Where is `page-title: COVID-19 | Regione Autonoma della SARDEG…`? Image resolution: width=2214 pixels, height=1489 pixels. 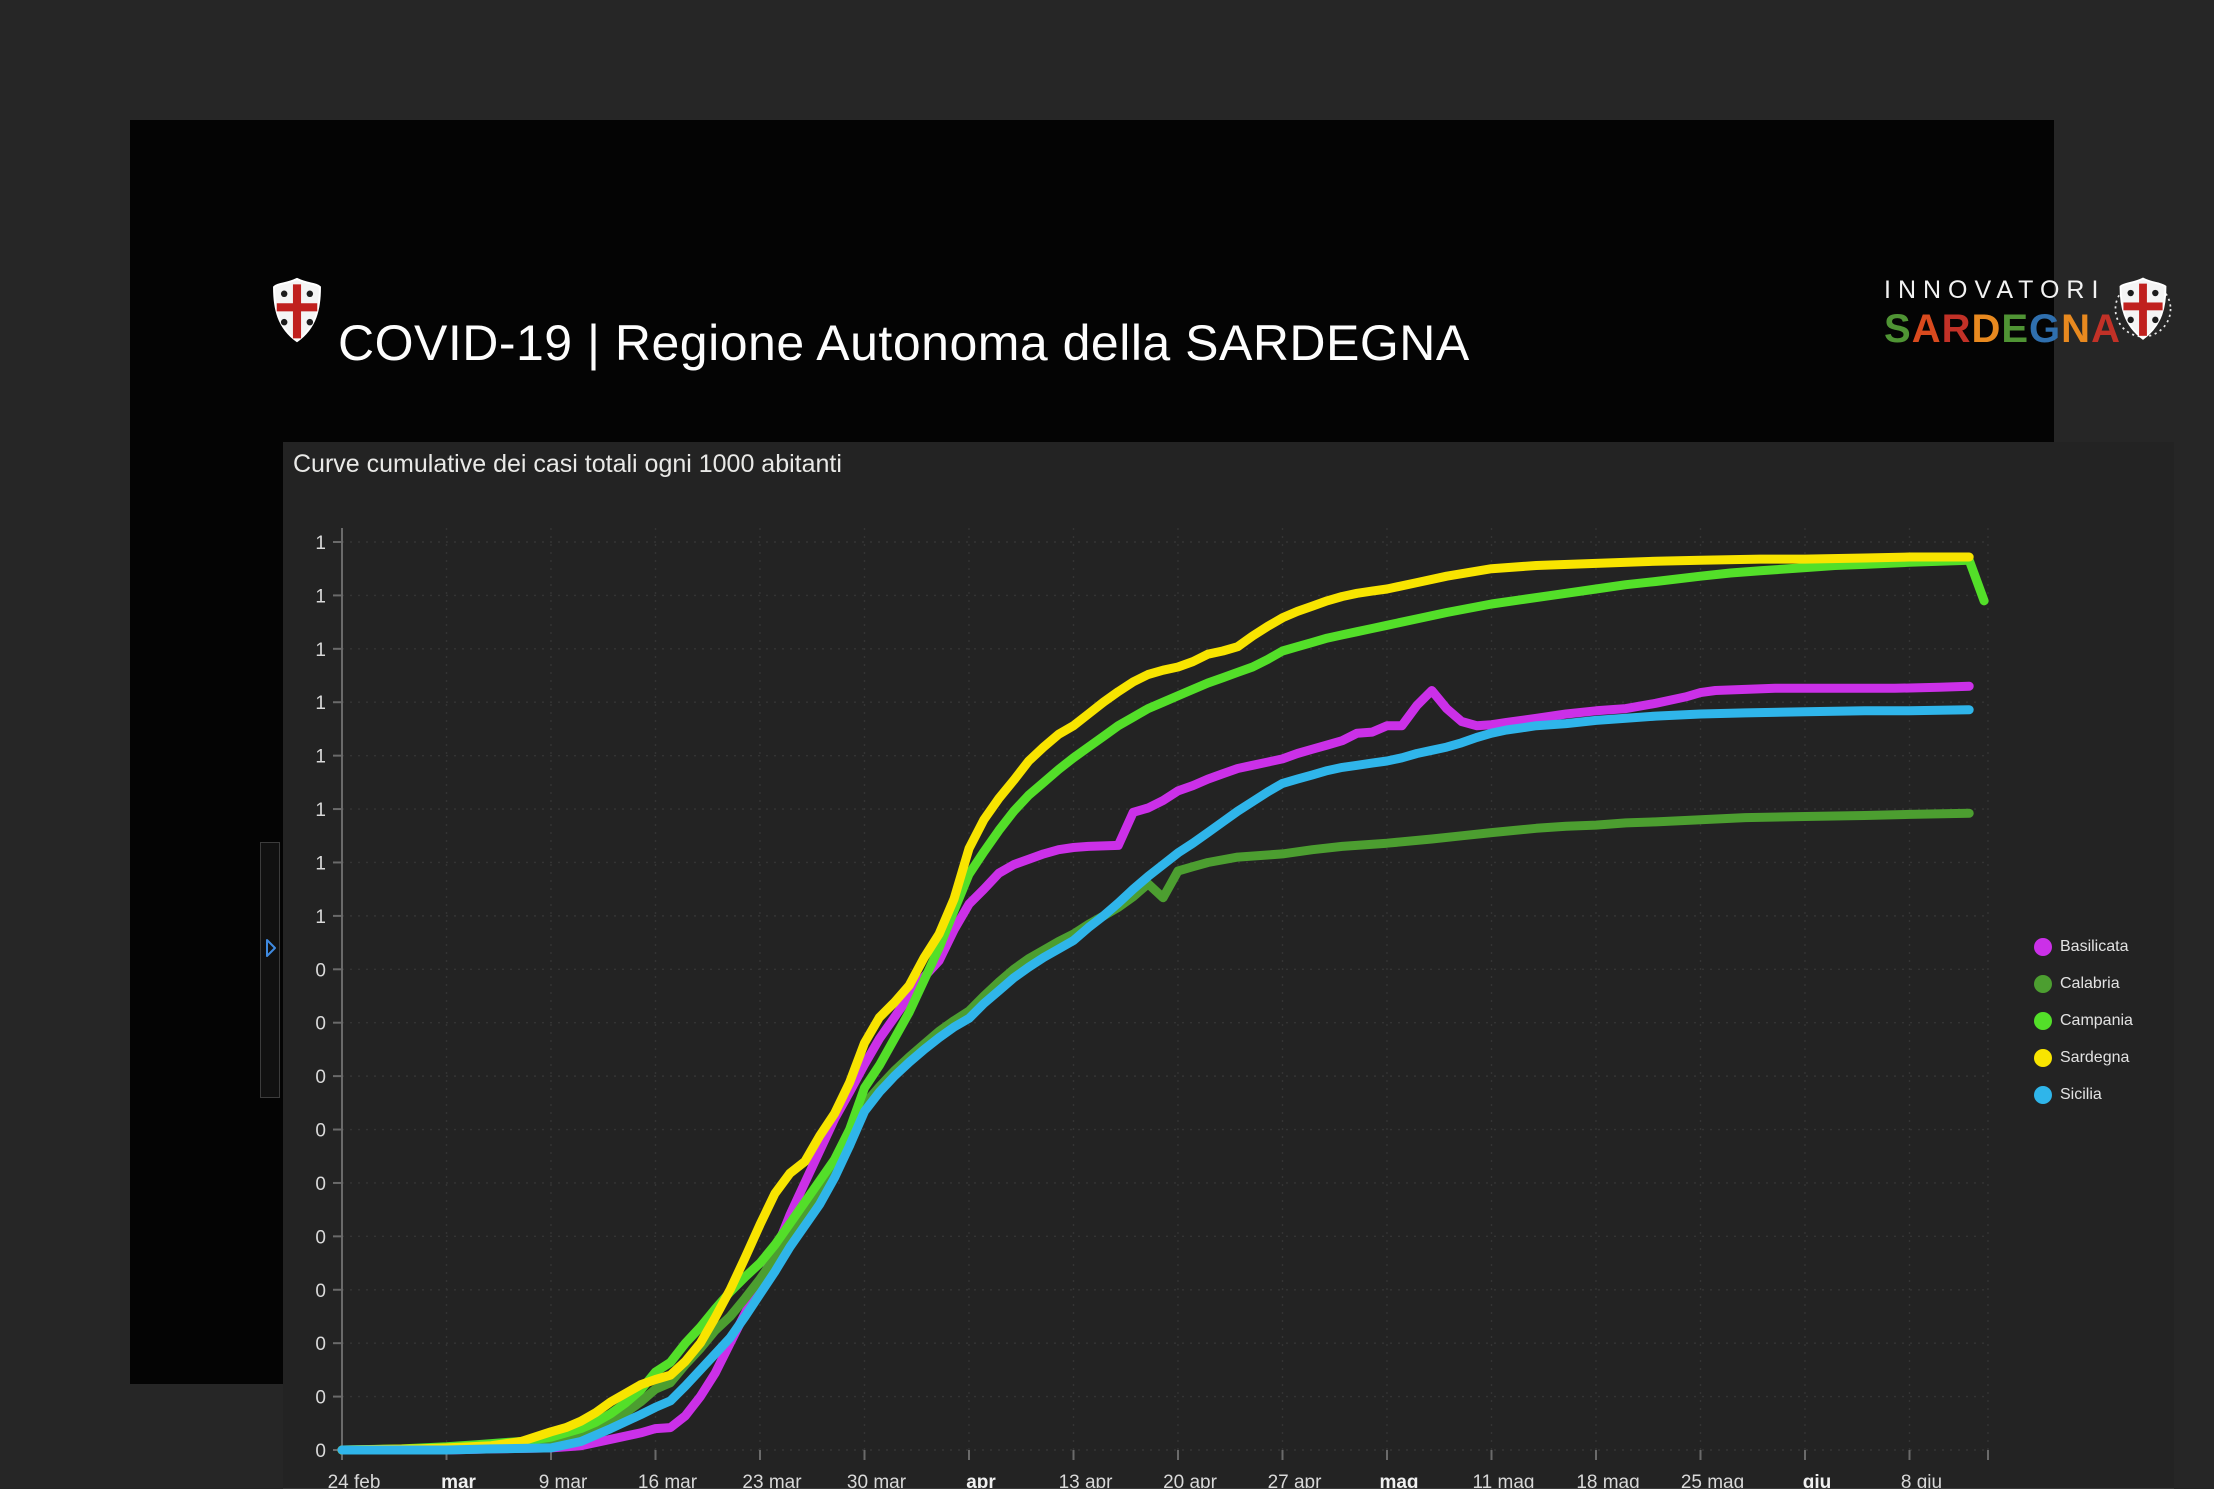 page-title: COVID-19 | Regione Autonoma della SARDEG… is located at coordinates (904, 342).